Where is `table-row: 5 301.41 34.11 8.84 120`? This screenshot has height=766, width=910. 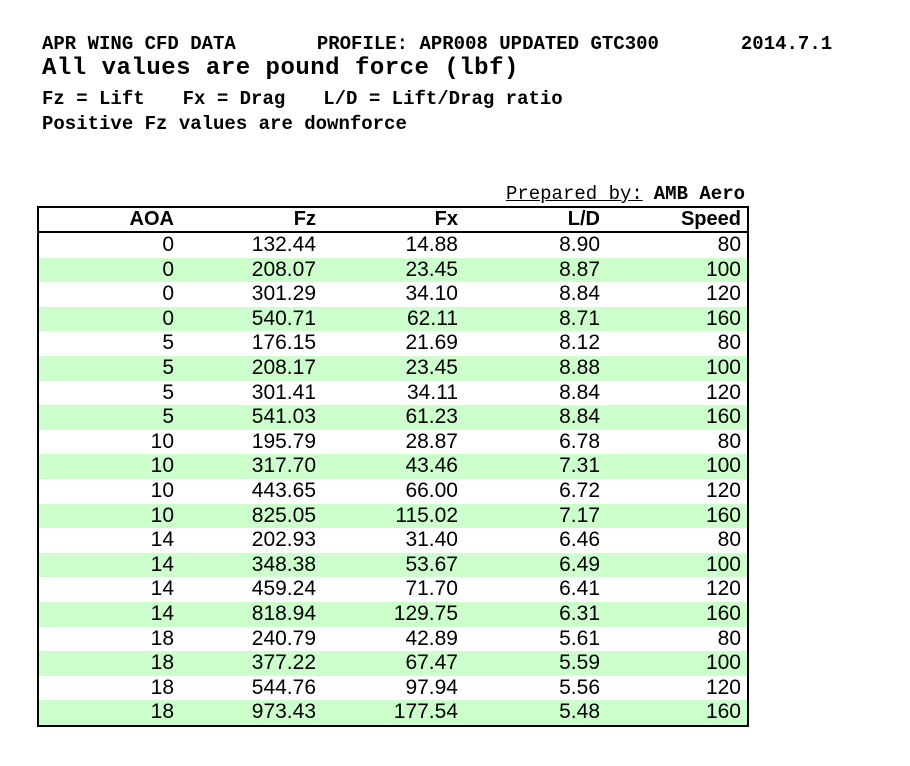 table-row: 5 301.41 34.11 8.84 120 is located at coordinates (393, 393).